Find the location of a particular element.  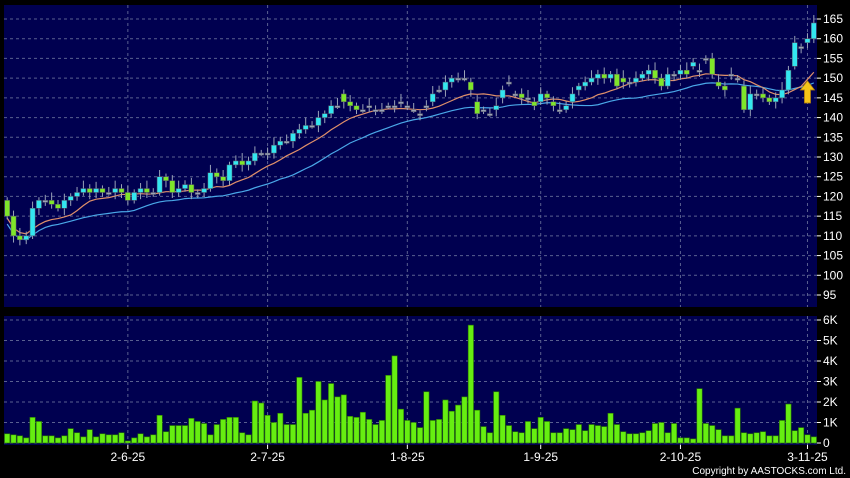

date-axis: 2-6-25 2-7-25 1-8-25 1-9-25 2-10-25 3-11-25 is located at coordinates (469, 454).